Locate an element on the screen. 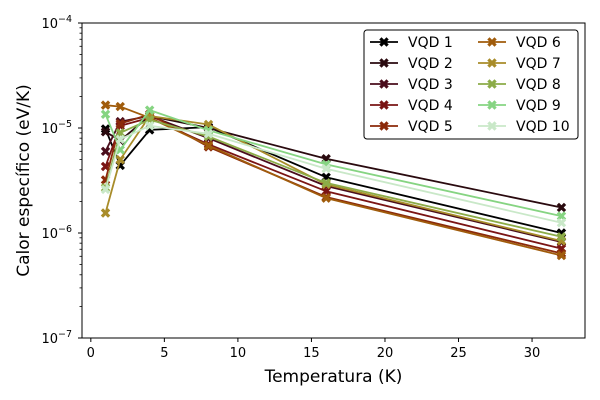 The width and height of the screenshot is (600, 400). legend-label: VQD 7 is located at coordinates (538, 64).